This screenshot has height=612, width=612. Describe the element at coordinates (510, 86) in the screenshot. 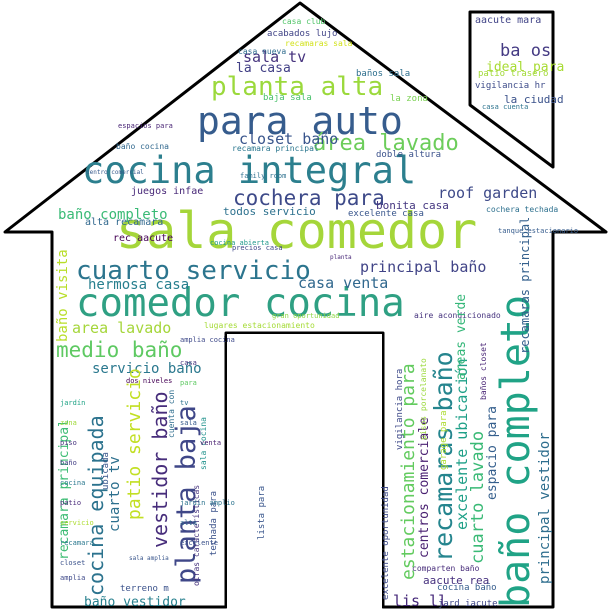

I see `word: vigilancia hr` at that location.